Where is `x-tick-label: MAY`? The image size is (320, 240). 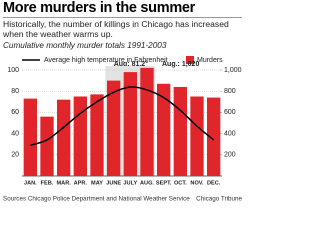
x-tick-label: MAY is located at coordinates (97, 183).